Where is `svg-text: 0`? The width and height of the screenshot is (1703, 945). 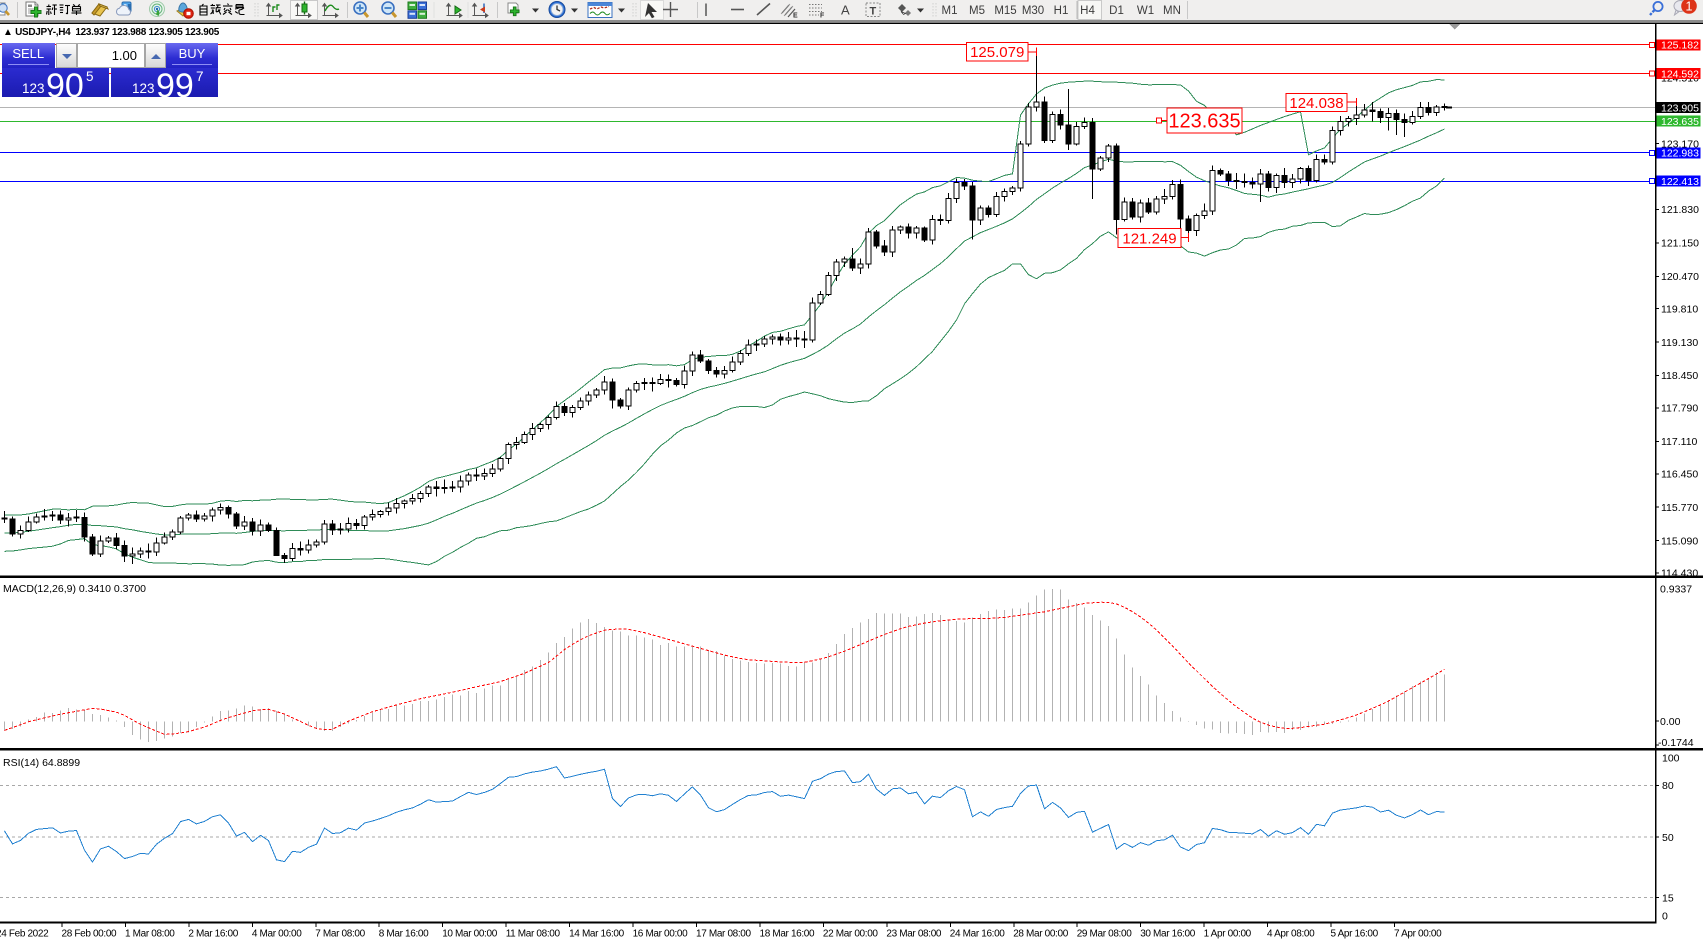
svg-text: 0 is located at coordinates (1665, 917).